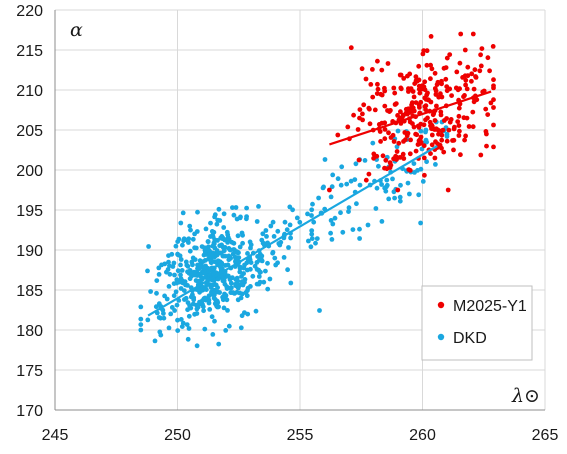 The width and height of the screenshot is (567, 454). I want to click on y-tick-label: 205, so click(29, 131).